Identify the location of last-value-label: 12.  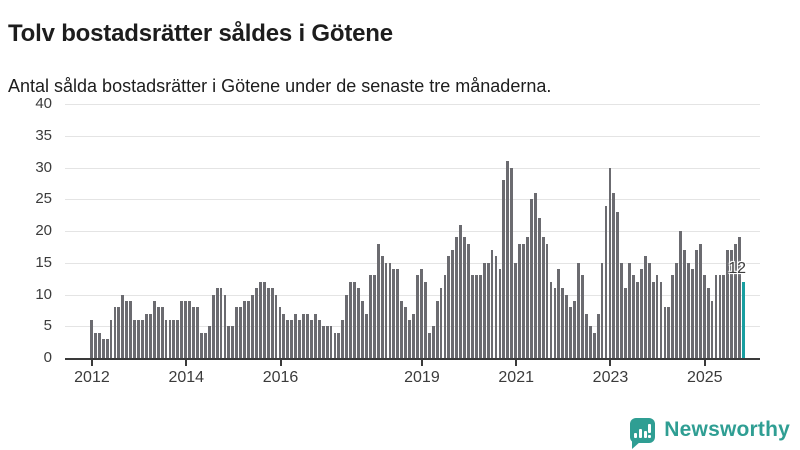
(737, 268).